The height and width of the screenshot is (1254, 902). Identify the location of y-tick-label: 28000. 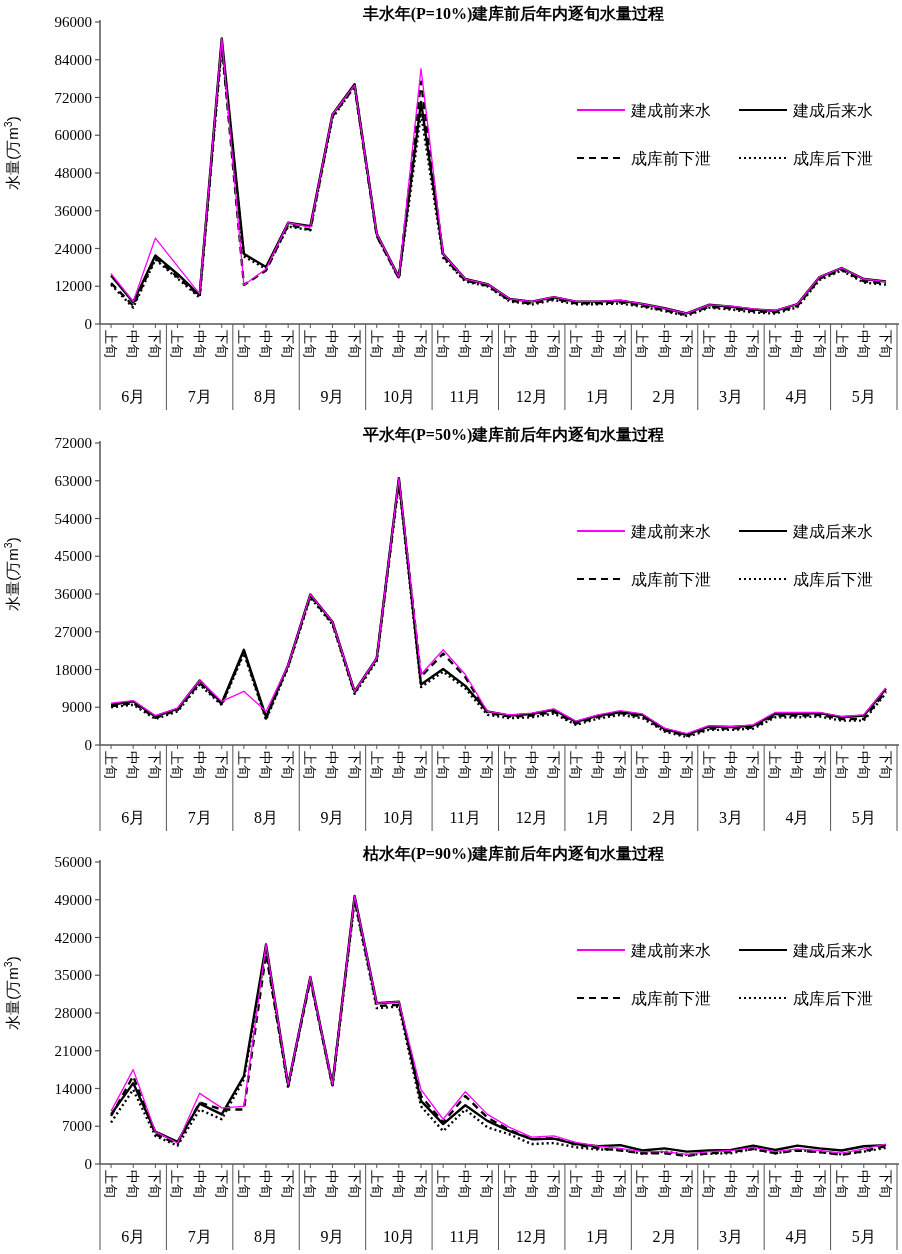
(73, 1013).